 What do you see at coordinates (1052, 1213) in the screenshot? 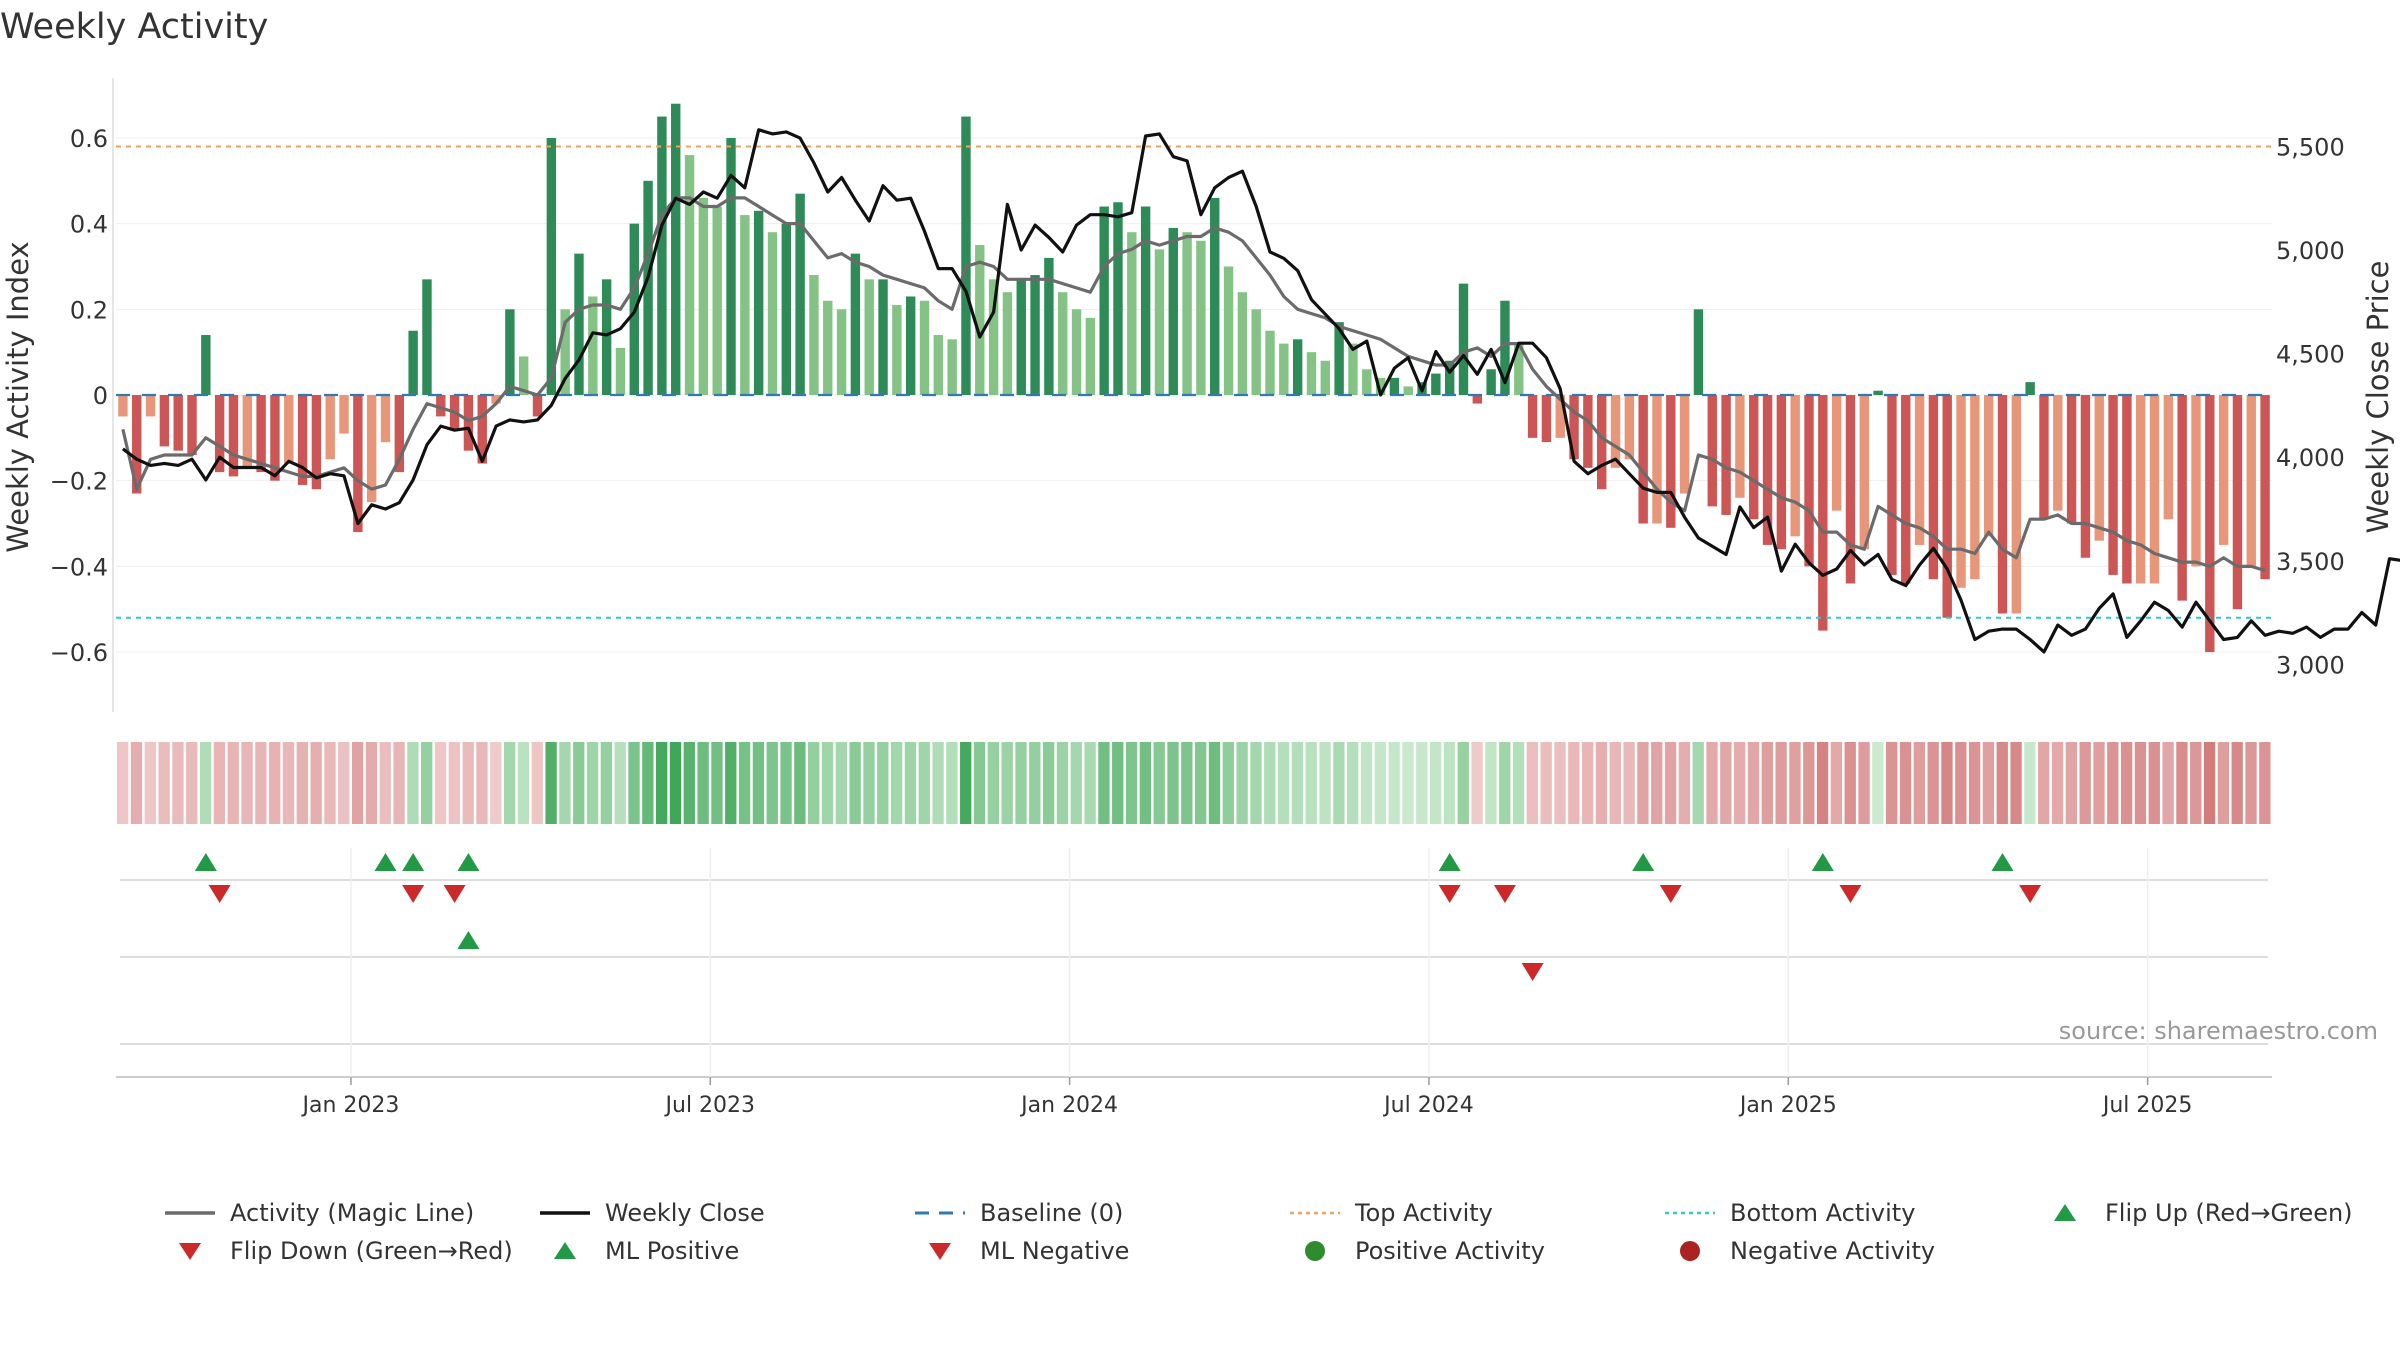
I see `legend-label: Baseline (0)` at bounding box center [1052, 1213].